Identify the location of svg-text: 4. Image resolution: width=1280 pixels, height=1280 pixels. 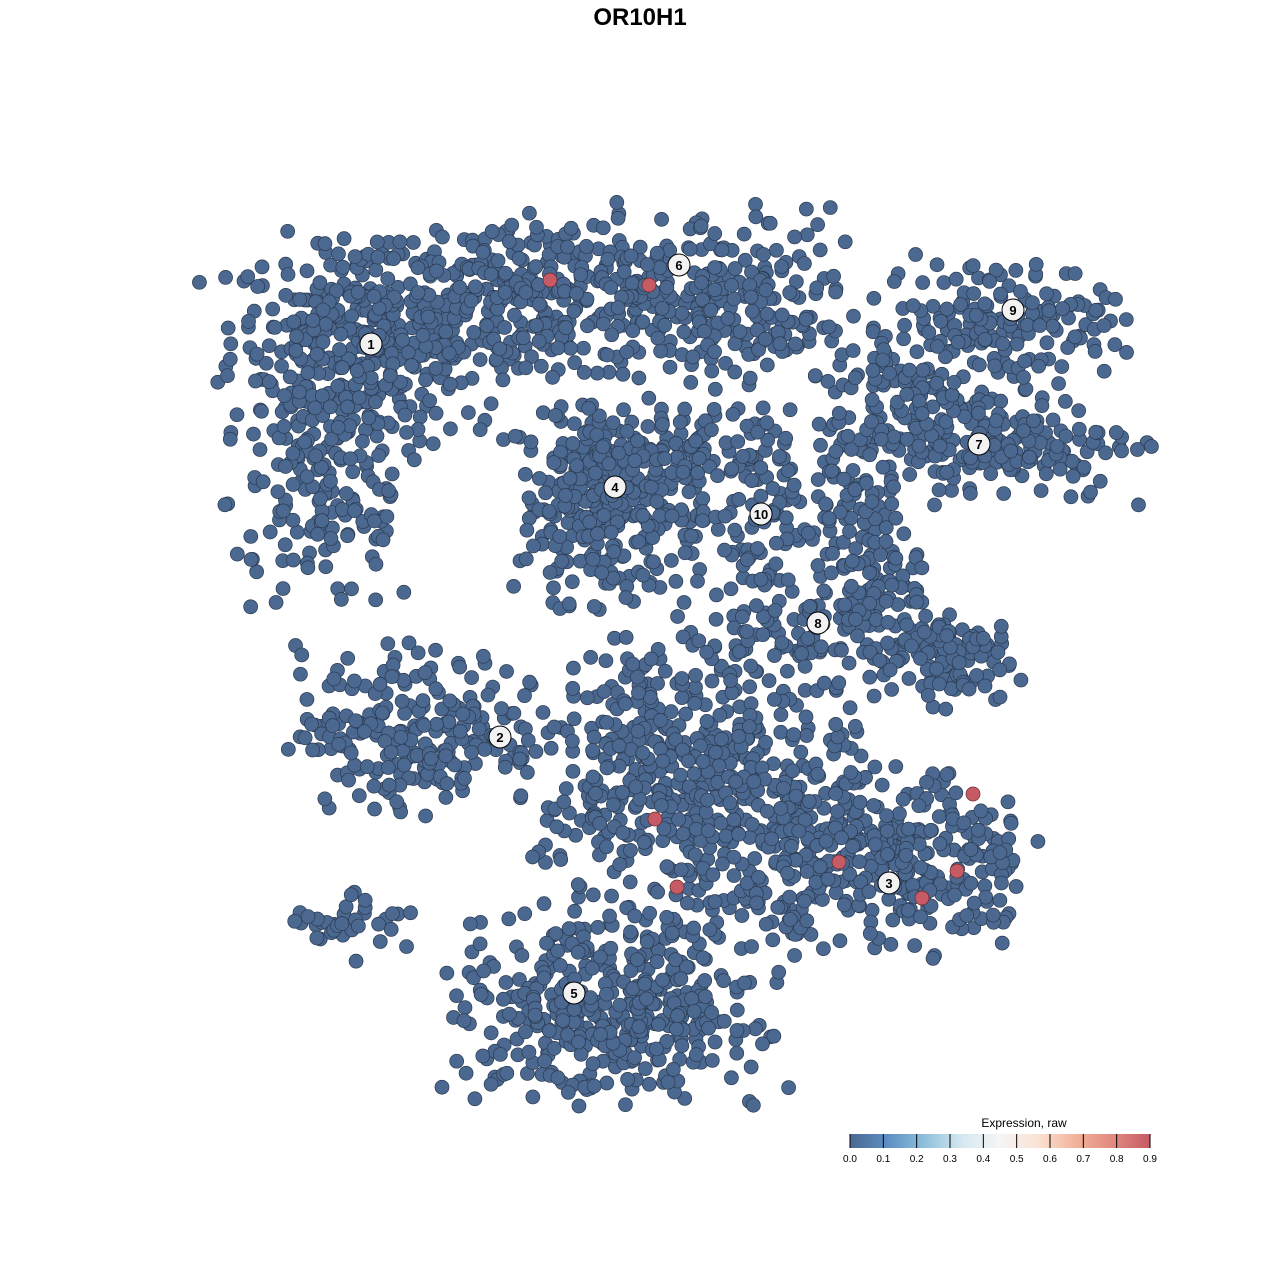
(615, 487).